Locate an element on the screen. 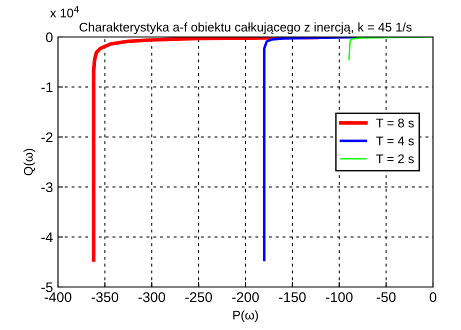 This screenshot has width=461, height=330. x-tick-label: -200 is located at coordinates (245, 297).